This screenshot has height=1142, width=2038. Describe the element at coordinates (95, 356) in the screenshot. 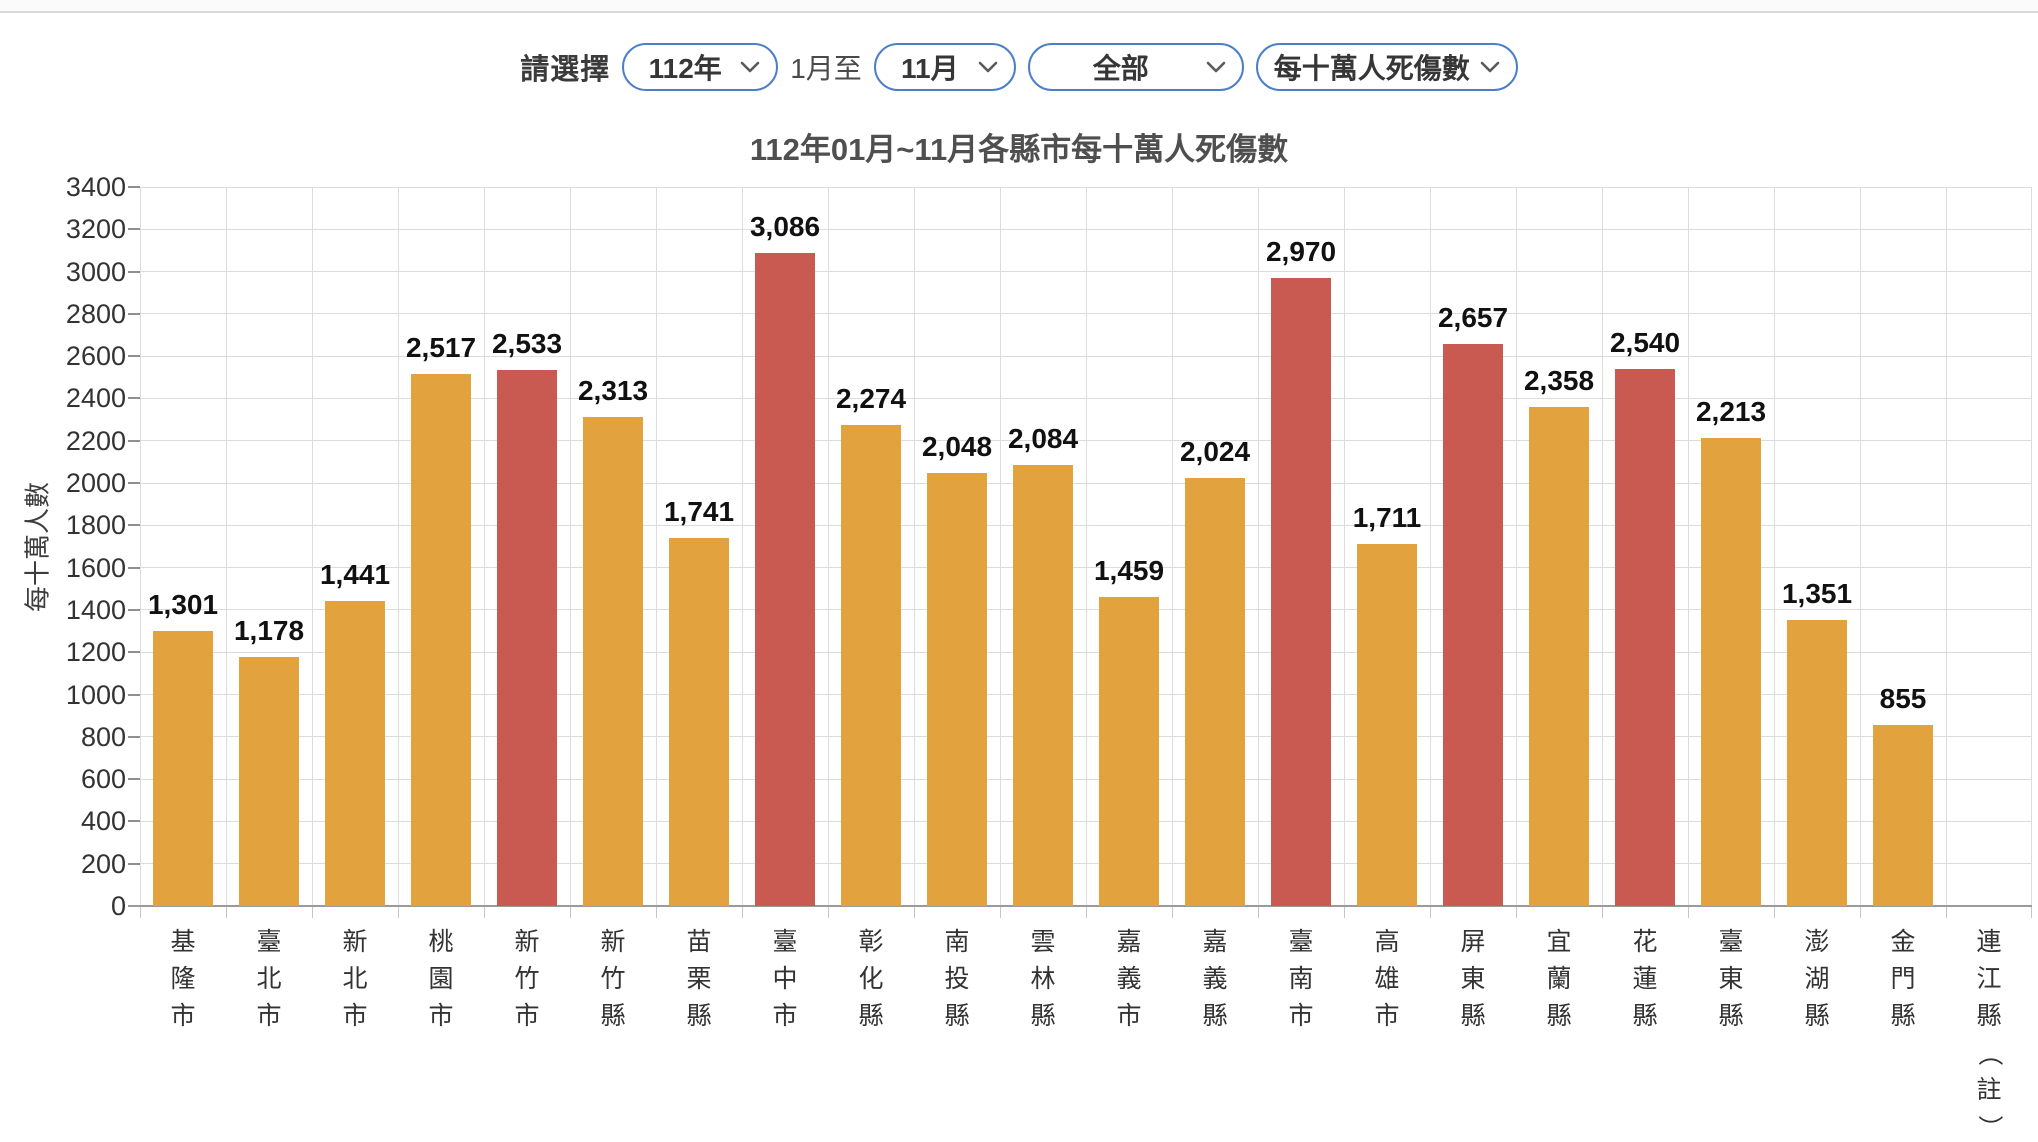

I see `y-tick-label: 2600` at that location.